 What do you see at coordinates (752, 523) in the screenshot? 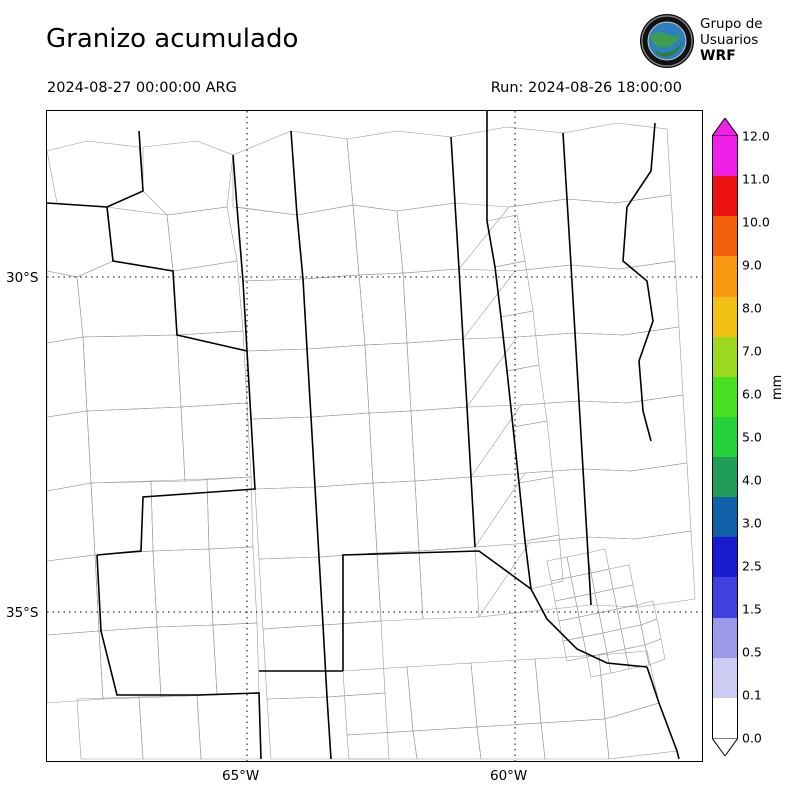
I see `colorbar-tick: 3.0` at bounding box center [752, 523].